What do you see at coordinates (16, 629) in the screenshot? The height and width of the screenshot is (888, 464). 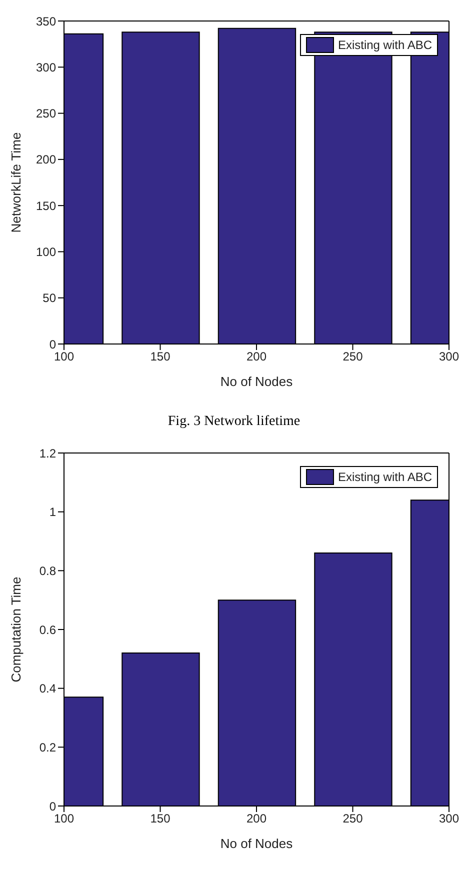 I see `y-axis-title: Computation Time` at bounding box center [16, 629].